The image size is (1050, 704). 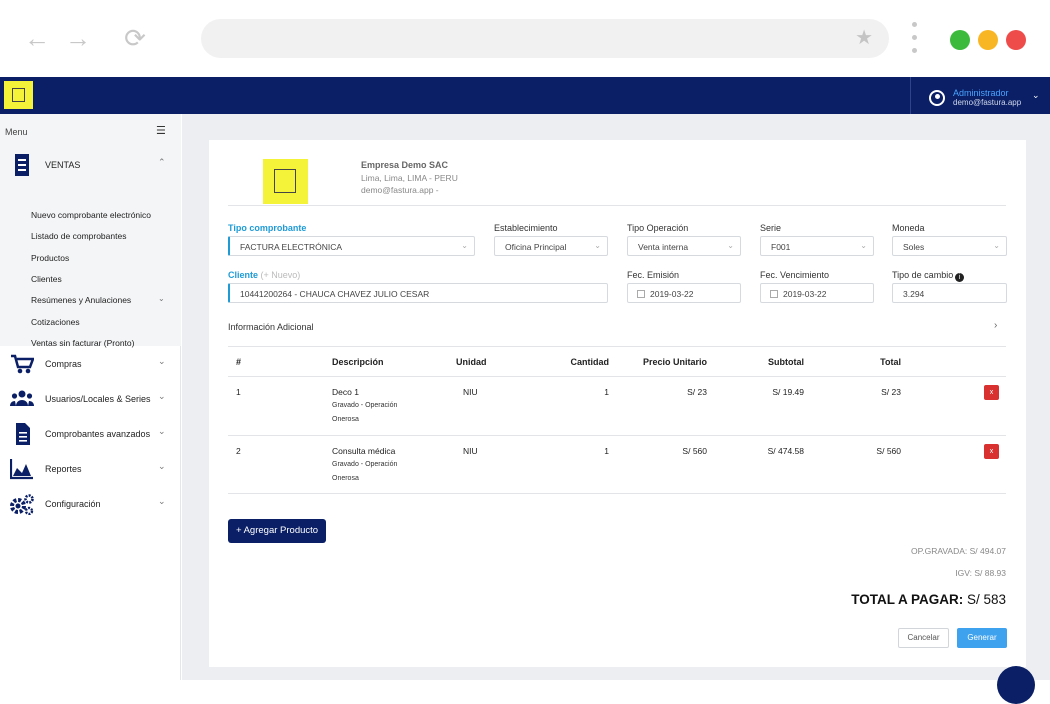 I want to click on cell-total: S/ 23, so click(x=891, y=392).